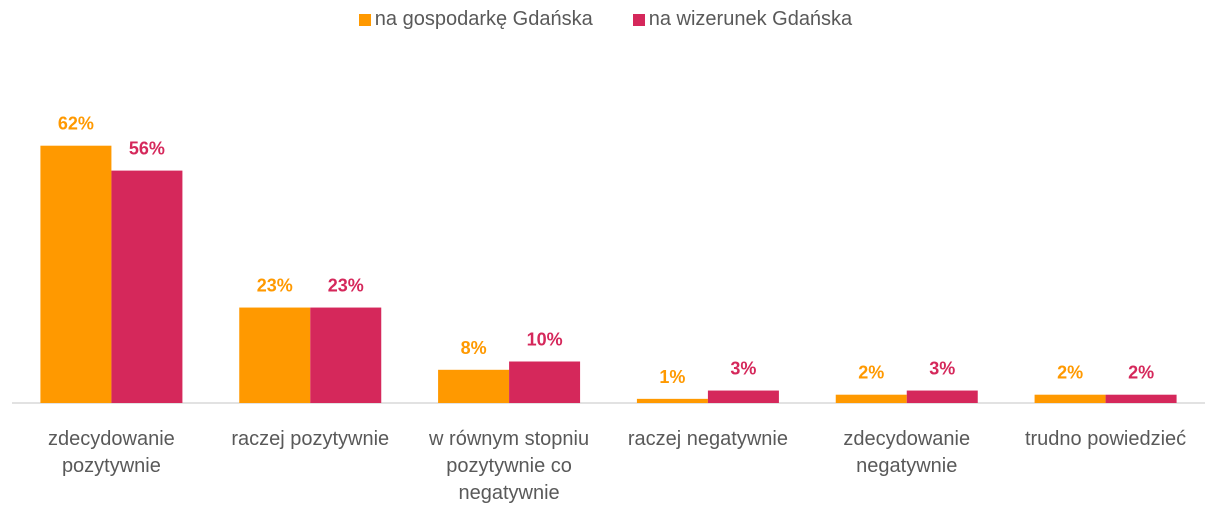 The image size is (1211, 507). Describe the element at coordinates (1105, 439) in the screenshot. I see `x-tick-label: trudno powiedzieć` at that location.